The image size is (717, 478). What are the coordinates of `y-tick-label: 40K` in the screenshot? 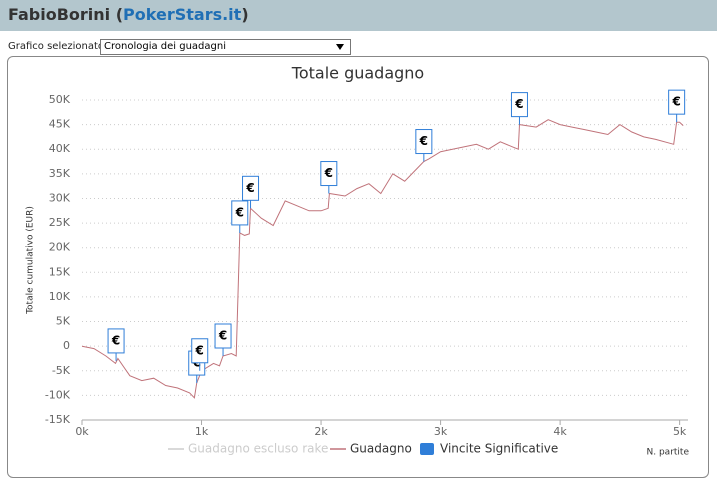 It's located at (60, 148).